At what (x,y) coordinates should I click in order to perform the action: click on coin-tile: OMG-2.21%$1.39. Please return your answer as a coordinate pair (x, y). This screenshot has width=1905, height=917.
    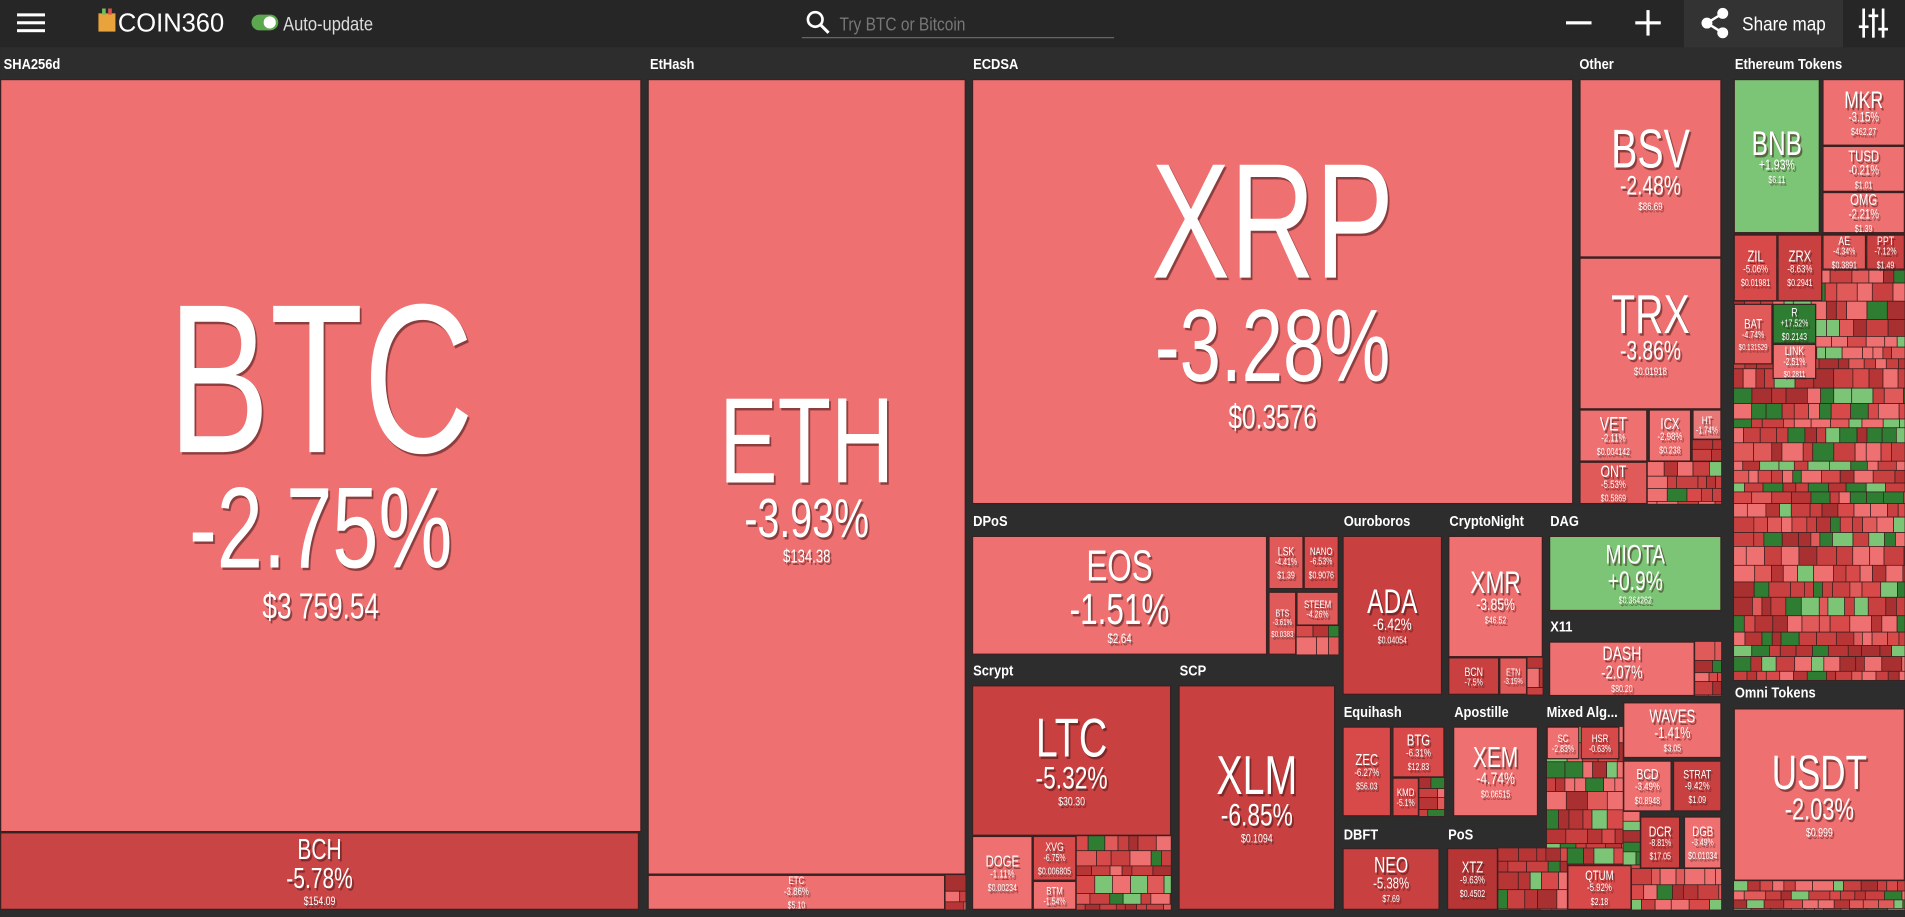
    Looking at the image, I should click on (1863, 212).